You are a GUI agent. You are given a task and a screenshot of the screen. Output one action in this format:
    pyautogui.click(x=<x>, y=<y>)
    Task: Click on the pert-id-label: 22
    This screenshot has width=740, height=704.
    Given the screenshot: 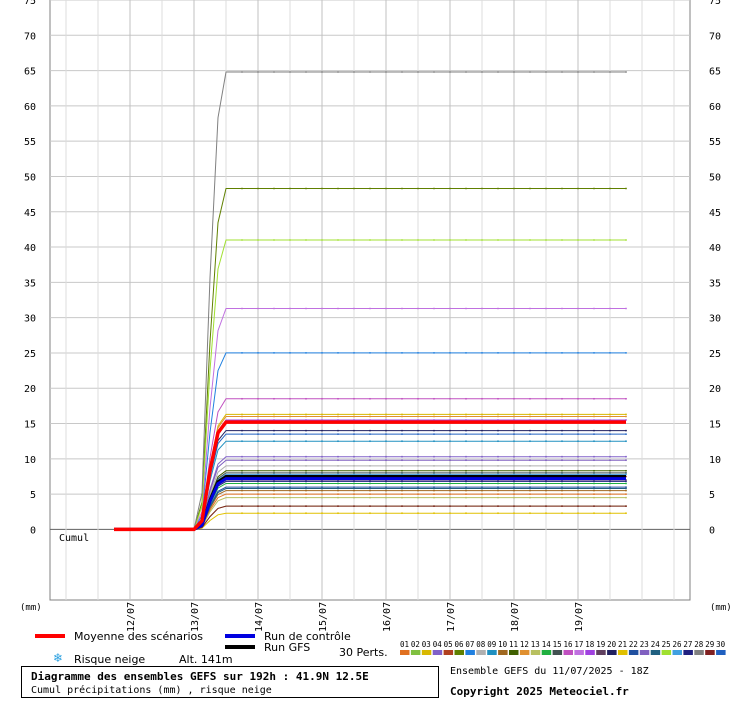 What is the action you would take?
    pyautogui.click(x=633, y=644)
    